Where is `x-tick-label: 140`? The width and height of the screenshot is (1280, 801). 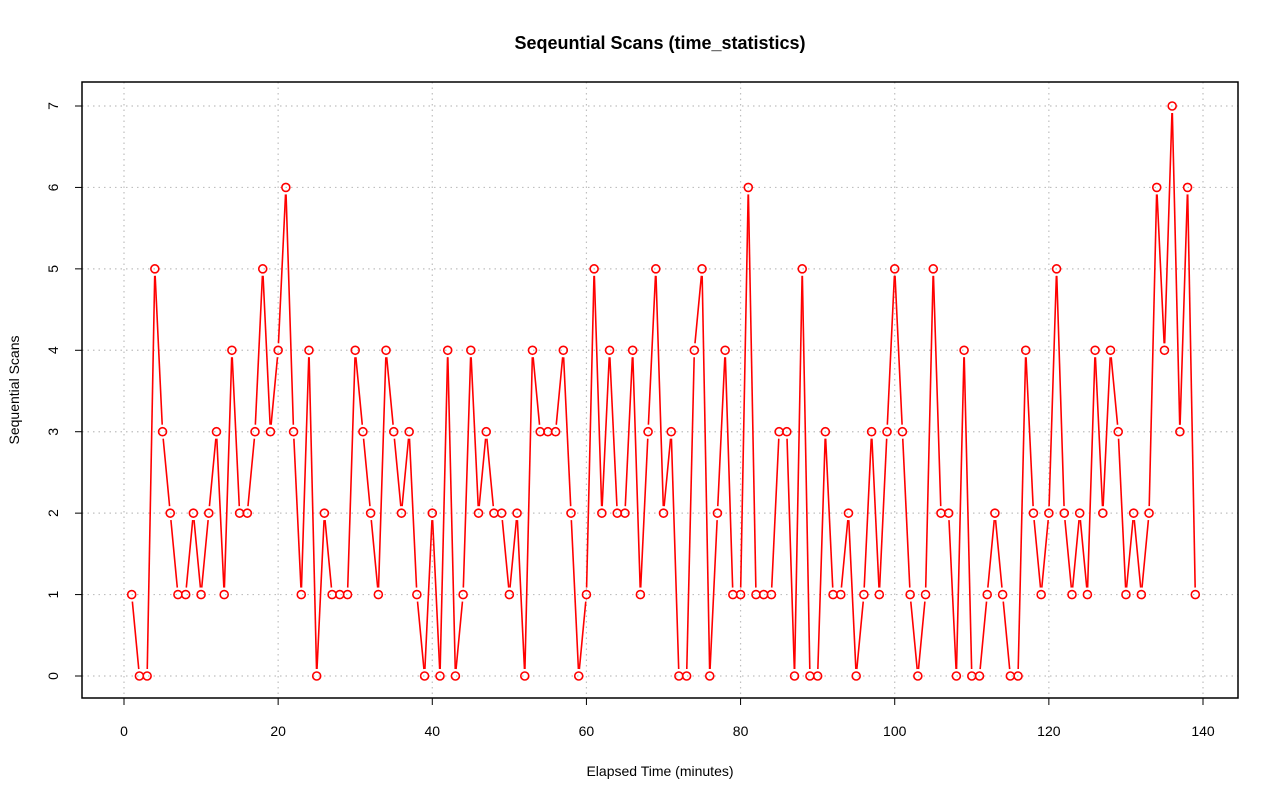
x-tick-label: 140 is located at coordinates (1203, 731).